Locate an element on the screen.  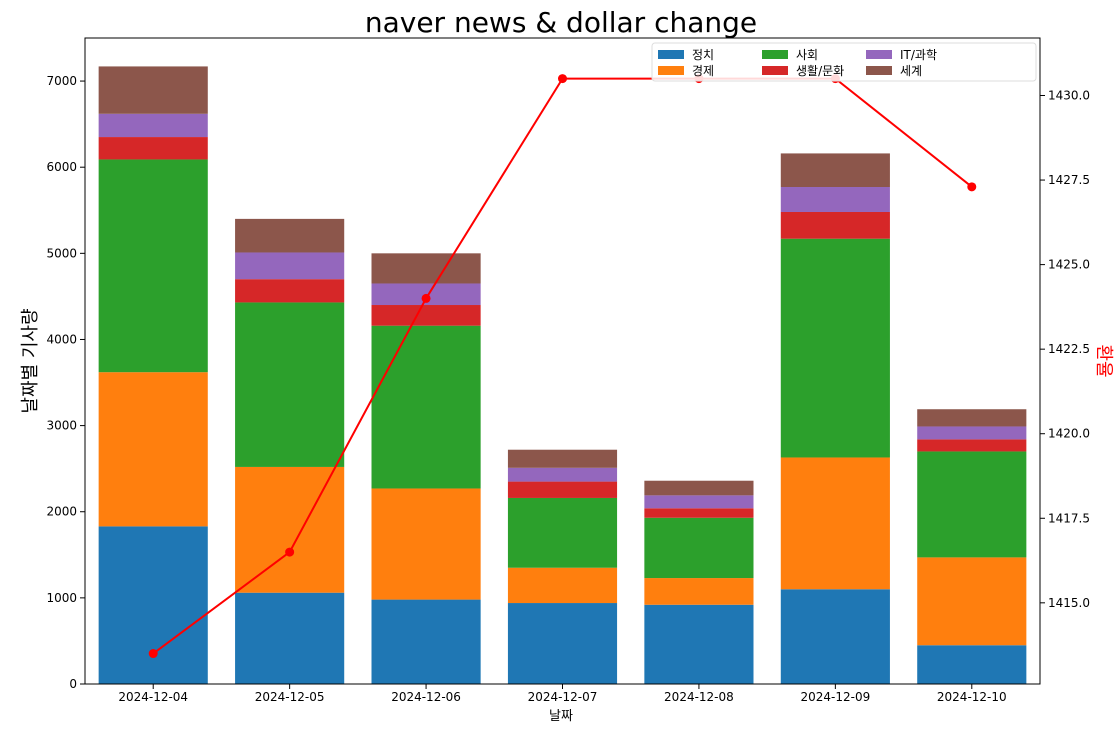
legend-label: 세계 is located at coordinates (911, 71).